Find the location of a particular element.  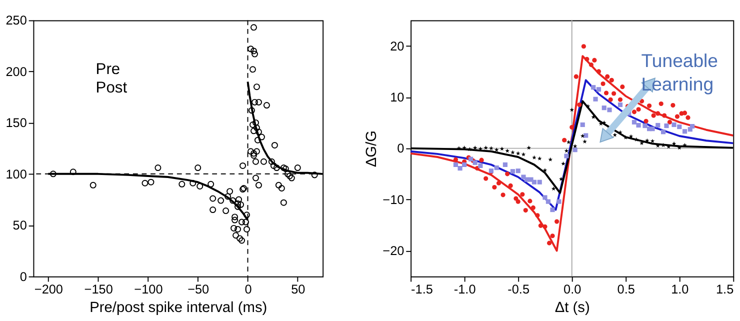

x-axis-title: Pre/post spike interval (ms) is located at coordinates (179, 308).